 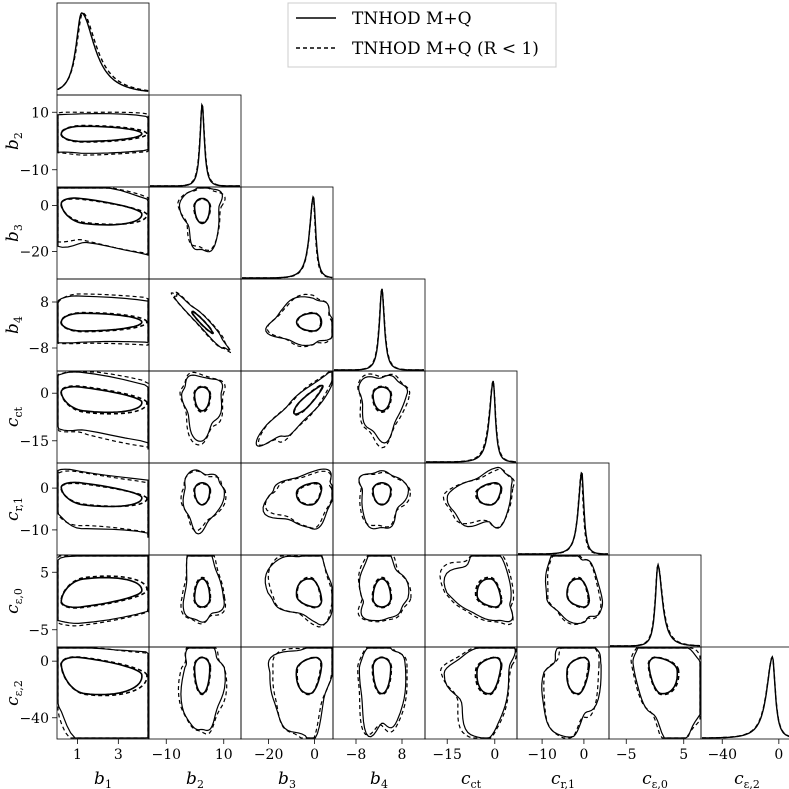 I want to click on xaxis-label-6: cε,0, so click(x=655, y=779).